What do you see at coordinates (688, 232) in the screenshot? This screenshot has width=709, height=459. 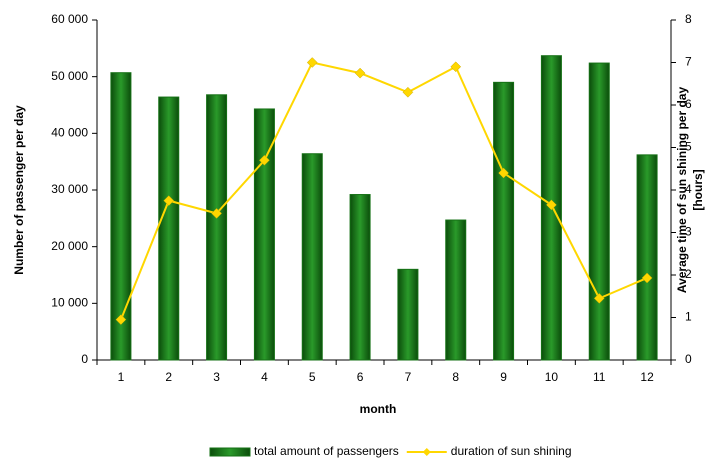 I see `y2-tick-label: 3` at bounding box center [688, 232].